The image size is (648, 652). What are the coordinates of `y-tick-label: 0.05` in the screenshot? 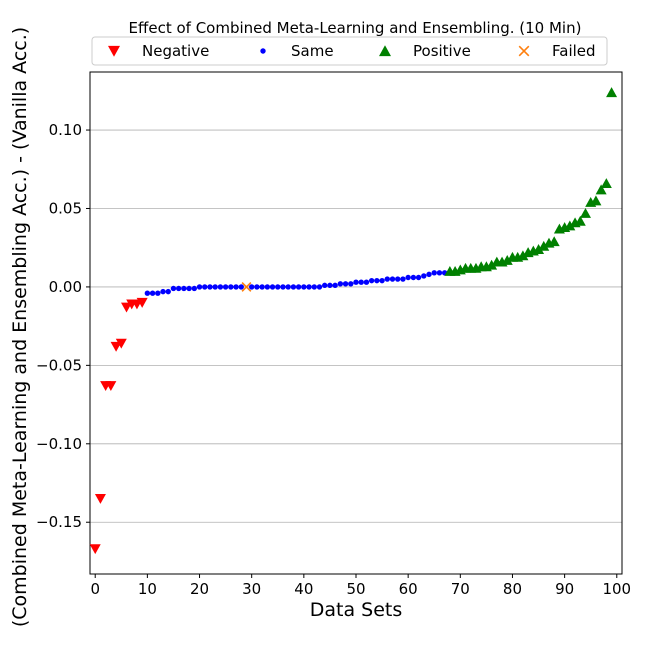 It's located at (65, 208).